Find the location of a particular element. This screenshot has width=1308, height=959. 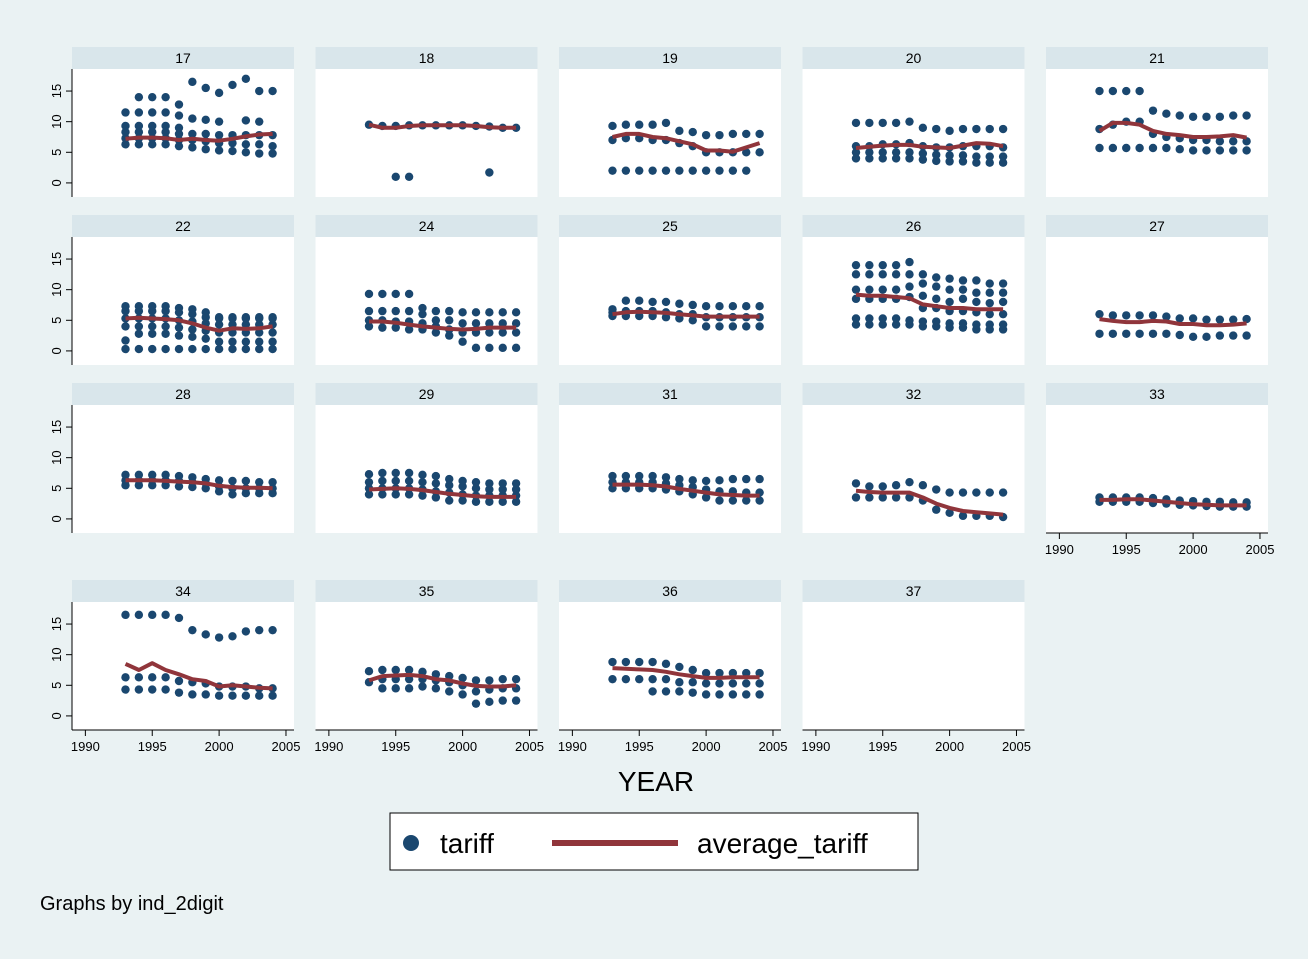

panel-title: 31 is located at coordinates (670, 394).